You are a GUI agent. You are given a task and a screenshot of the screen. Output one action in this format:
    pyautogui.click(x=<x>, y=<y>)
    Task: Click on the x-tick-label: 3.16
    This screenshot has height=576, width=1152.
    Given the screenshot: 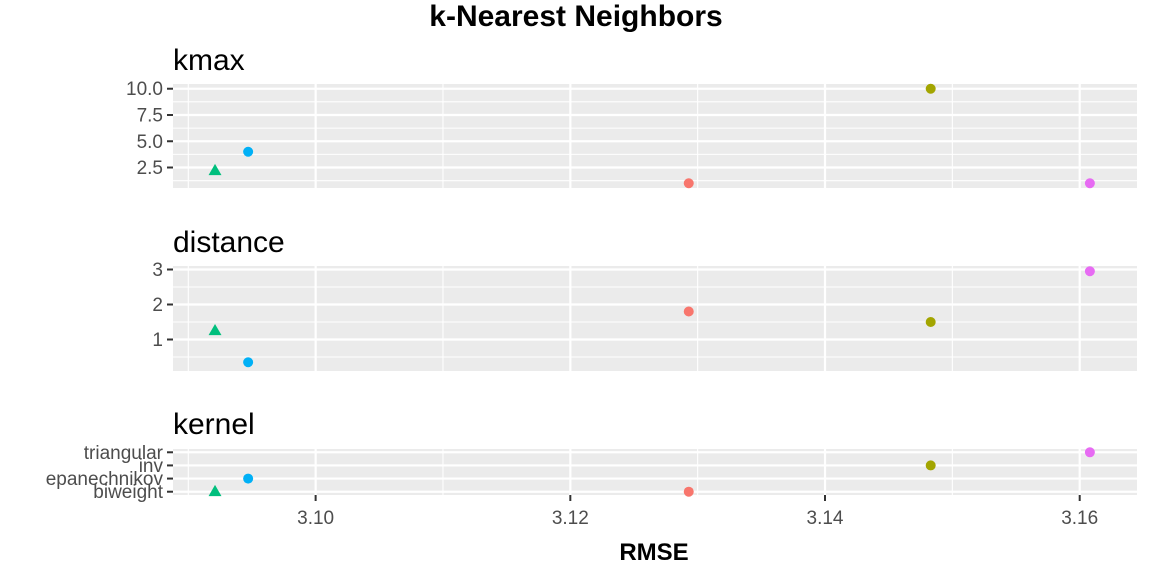 What is the action you would take?
    pyautogui.click(x=1079, y=518)
    